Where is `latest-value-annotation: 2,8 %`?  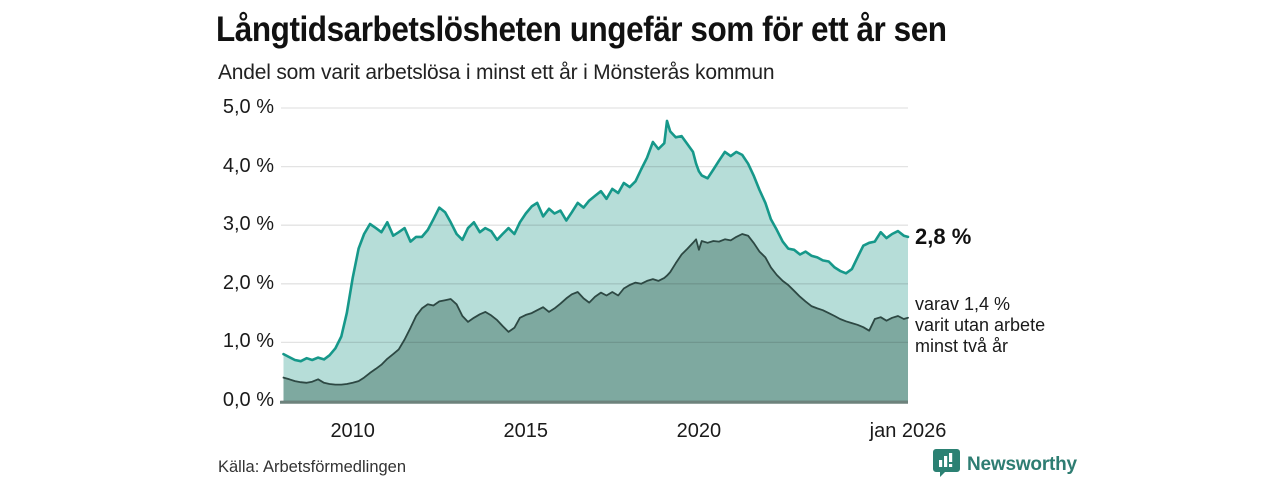
latest-value-annotation: 2,8 % is located at coordinates (943, 236).